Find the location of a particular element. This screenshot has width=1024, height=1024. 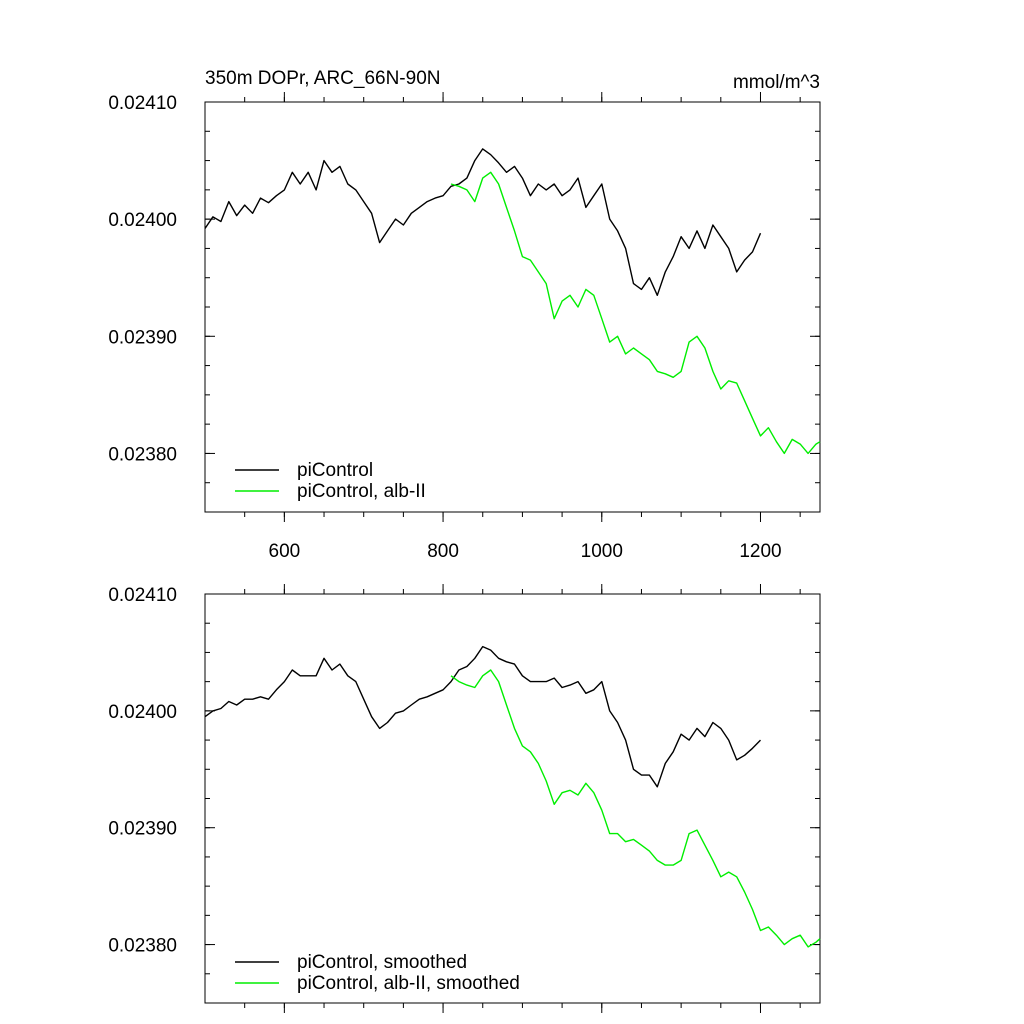

units-label: mmol/m^3 is located at coordinates (776, 82).